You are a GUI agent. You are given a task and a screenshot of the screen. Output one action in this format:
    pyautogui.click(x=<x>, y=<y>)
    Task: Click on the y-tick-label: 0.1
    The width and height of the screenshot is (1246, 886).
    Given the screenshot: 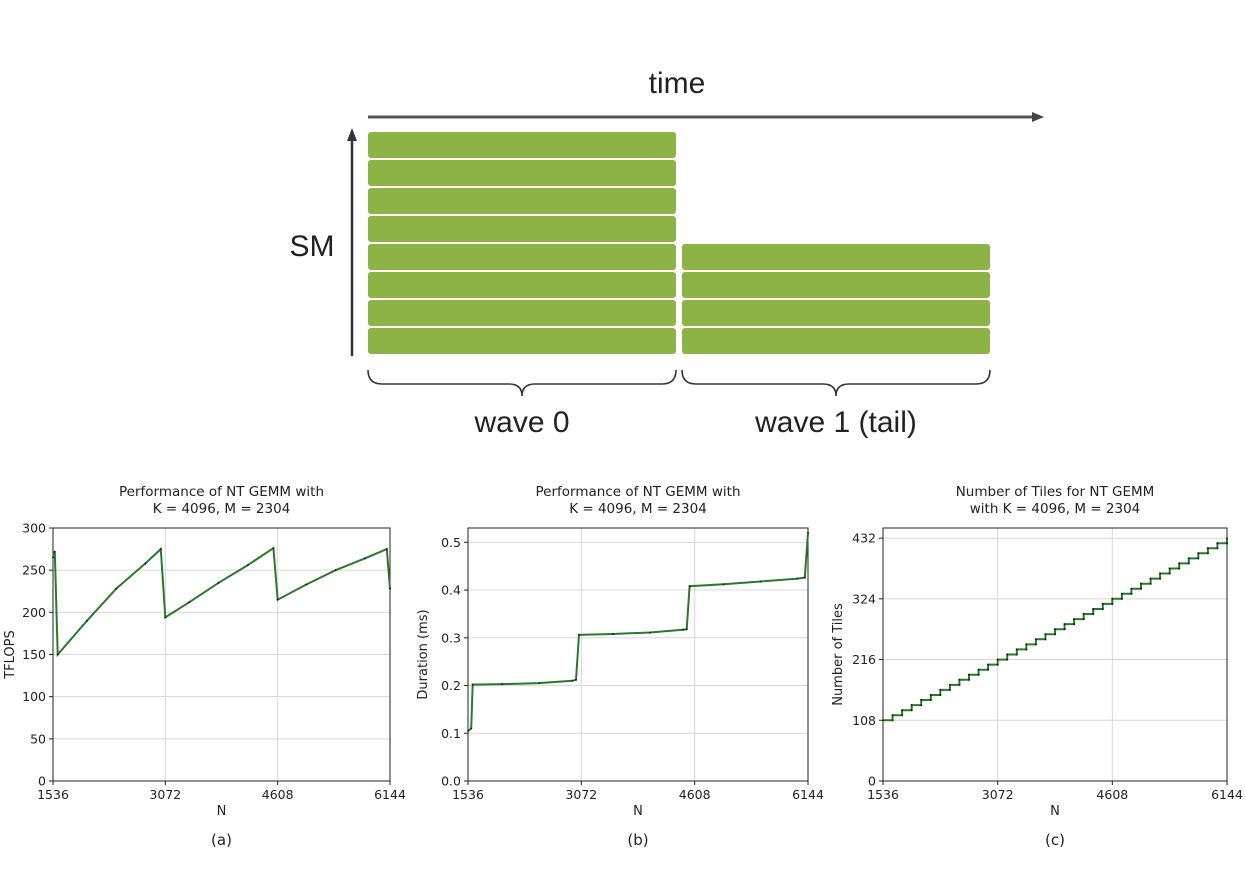 What is the action you would take?
    pyautogui.click(x=451, y=733)
    